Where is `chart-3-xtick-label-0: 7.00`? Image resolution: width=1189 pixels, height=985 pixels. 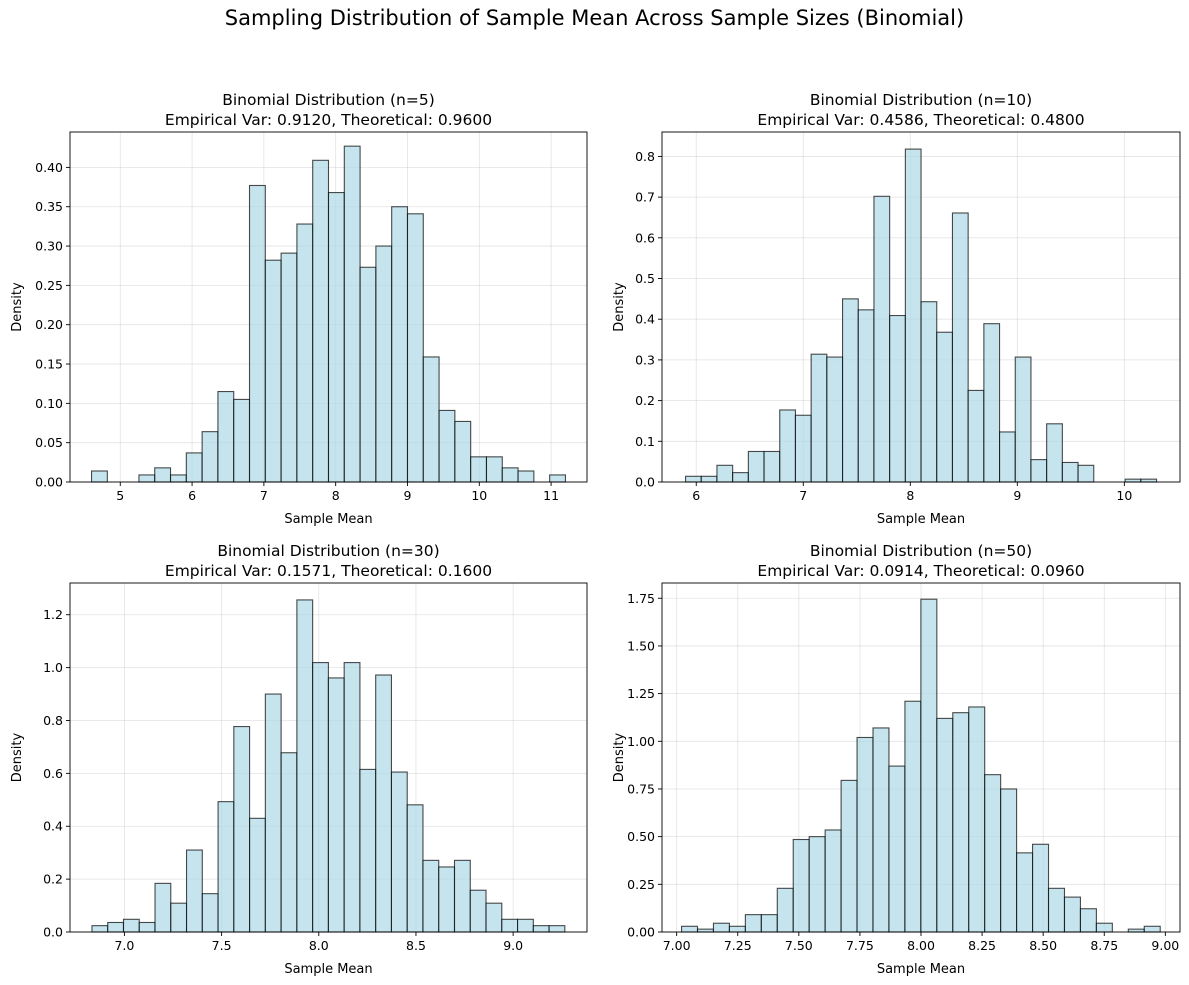 chart-3-xtick-label-0: 7.00 is located at coordinates (677, 945).